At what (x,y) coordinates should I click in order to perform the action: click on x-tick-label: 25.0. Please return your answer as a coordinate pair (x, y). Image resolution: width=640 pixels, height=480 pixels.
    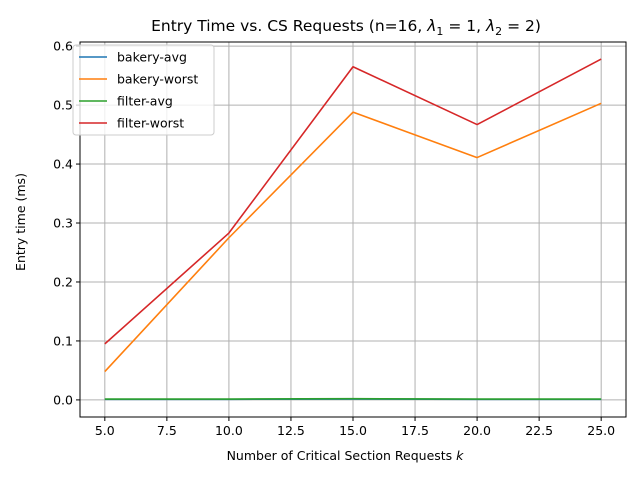
    Looking at the image, I should click on (601, 430).